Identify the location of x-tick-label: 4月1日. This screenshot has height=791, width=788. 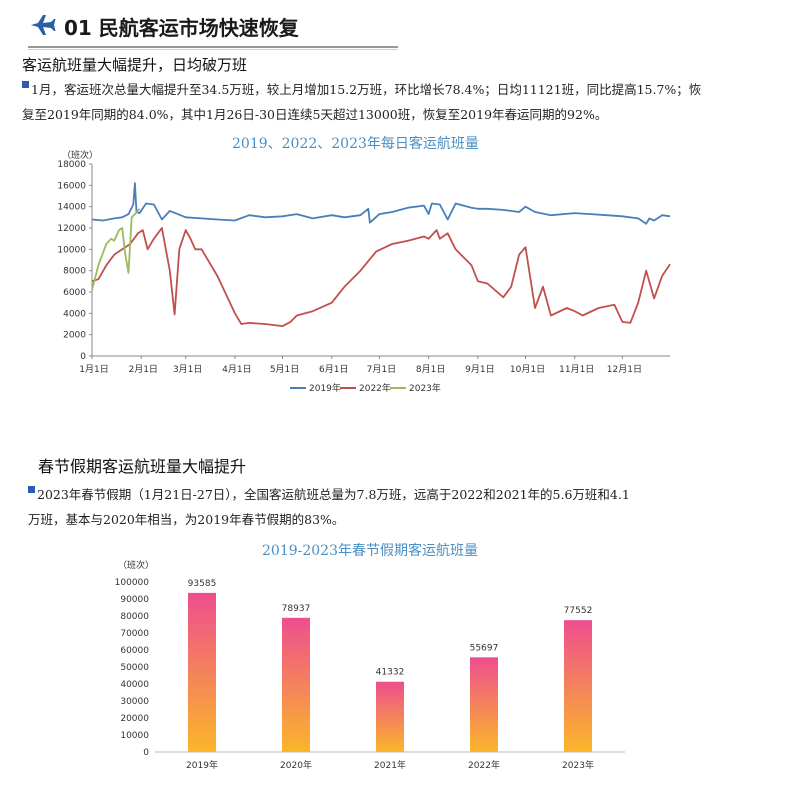
(236, 369).